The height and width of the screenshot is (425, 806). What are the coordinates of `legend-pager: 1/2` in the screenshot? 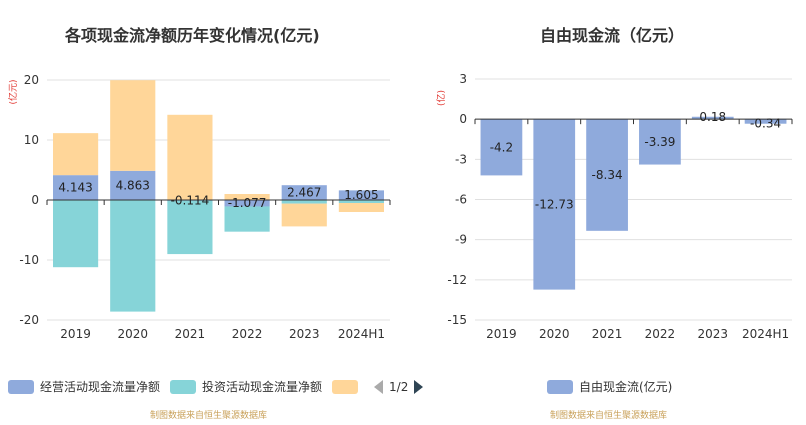 It's located at (399, 386).